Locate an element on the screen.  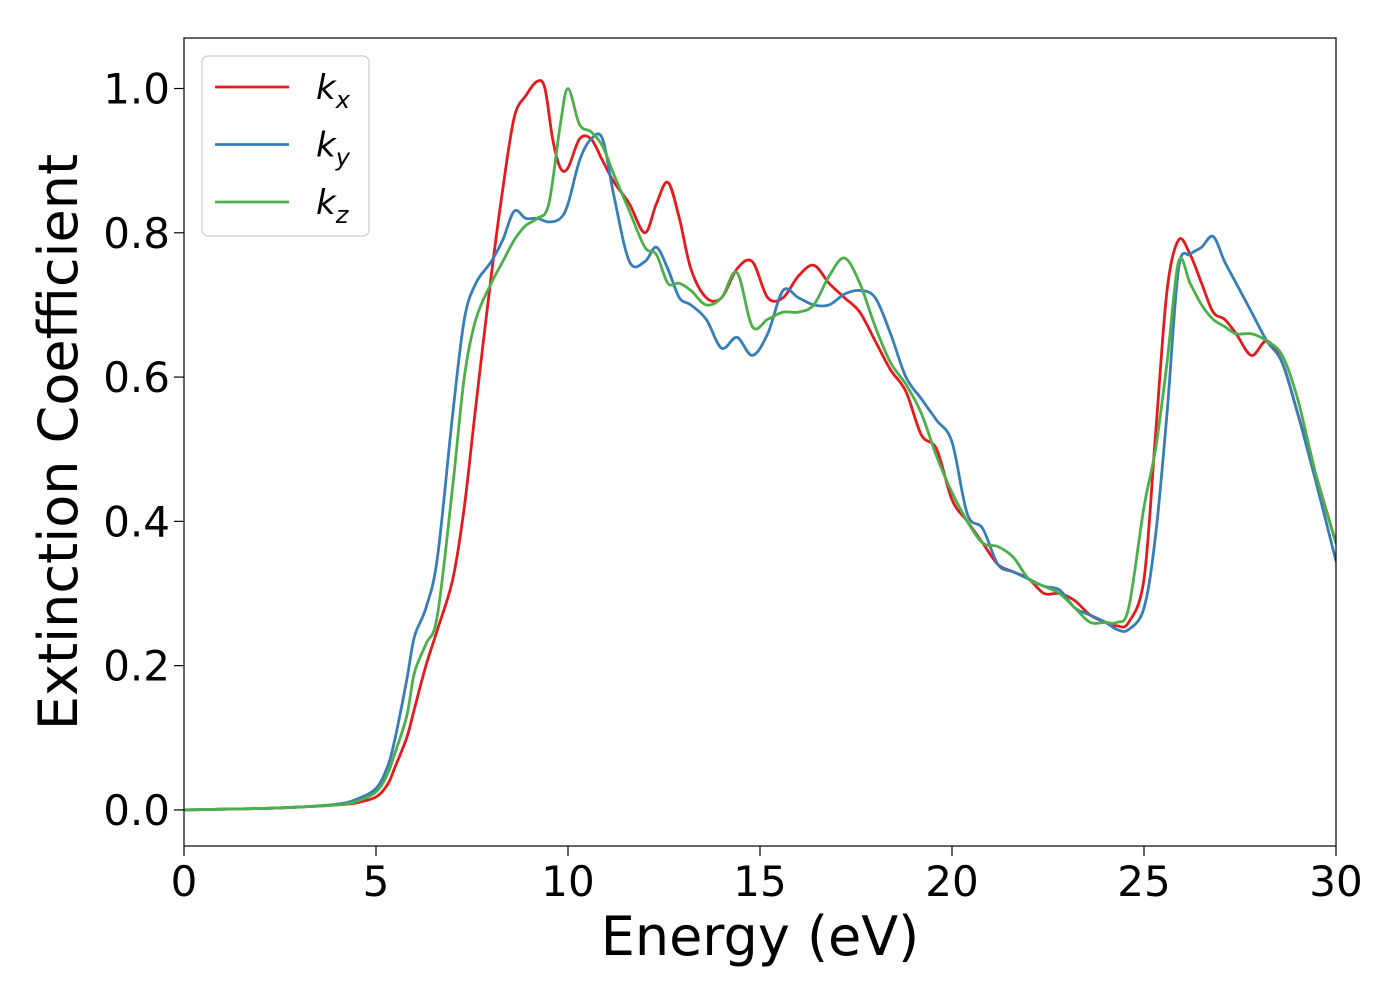
y-tick-label: 0.0 is located at coordinates (136, 810).